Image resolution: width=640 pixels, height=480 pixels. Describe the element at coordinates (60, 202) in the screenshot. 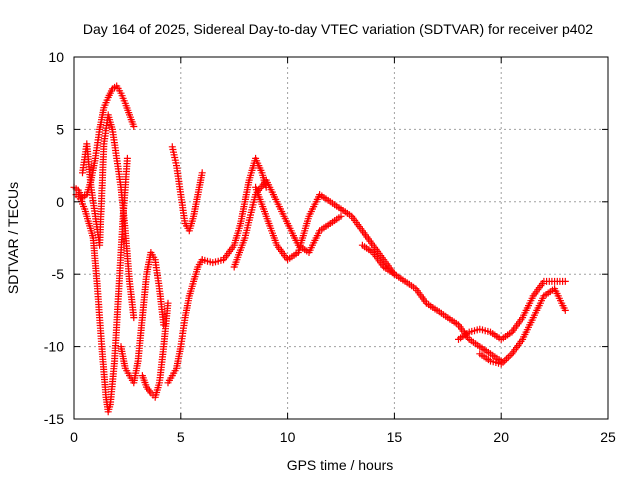

I see `y-tick-label: 0` at that location.